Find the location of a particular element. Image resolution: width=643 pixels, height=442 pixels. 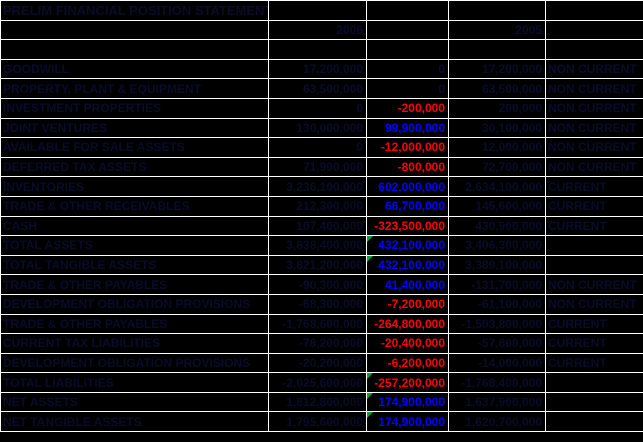

row-label: AVAILABLE FOR SALE ASSETS is located at coordinates (134, 147).